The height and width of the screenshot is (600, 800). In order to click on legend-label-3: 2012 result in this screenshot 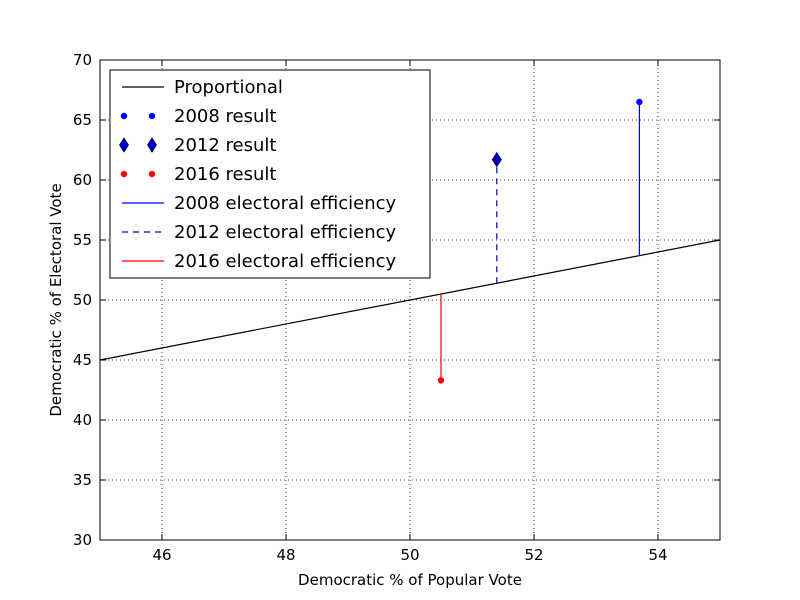, I will do `click(225, 145)`.